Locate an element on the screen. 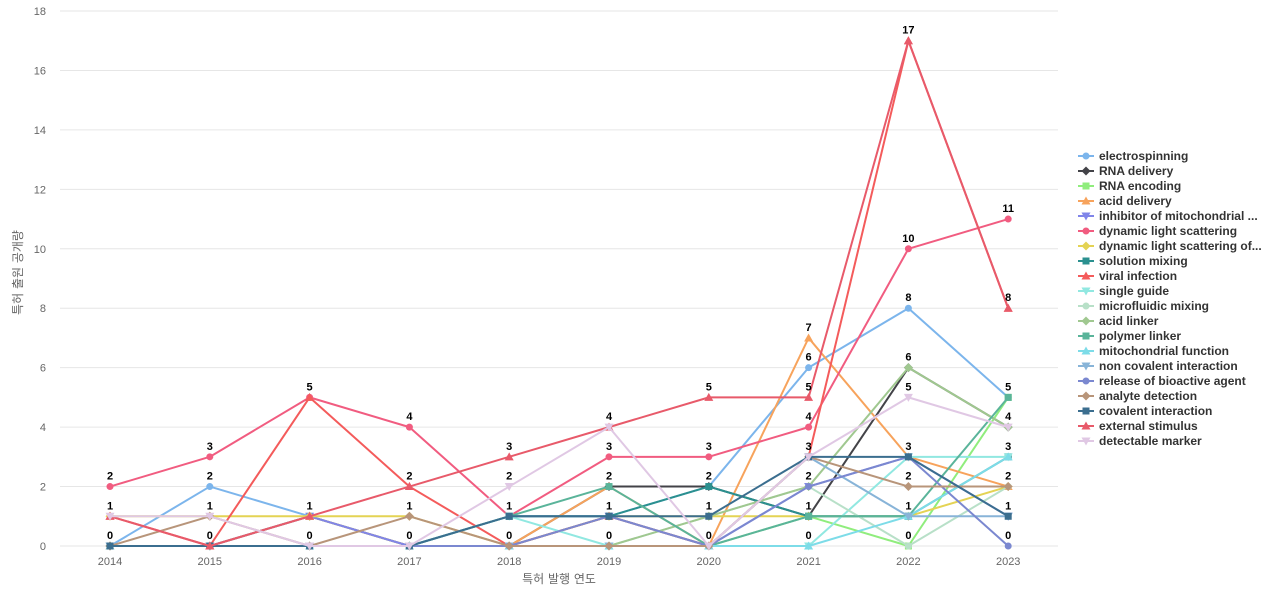 The height and width of the screenshot is (600, 1280). non-covalent-interaction-point is located at coordinates (908, 516).